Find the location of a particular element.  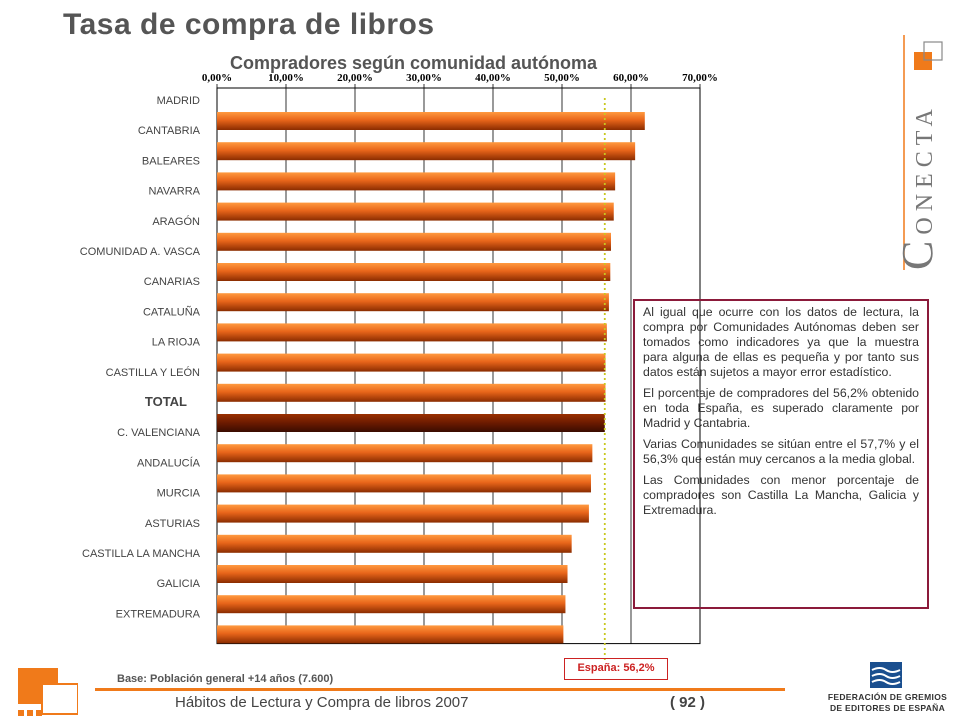

federation-line: FEDERACIÓN DE GREMIOS is located at coordinates (887, 697).